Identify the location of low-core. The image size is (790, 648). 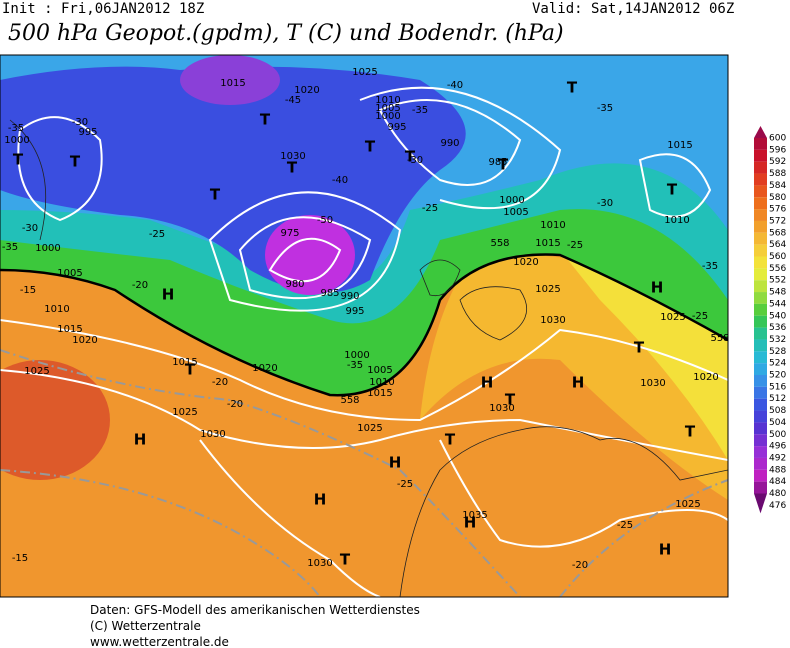
(310, 255).